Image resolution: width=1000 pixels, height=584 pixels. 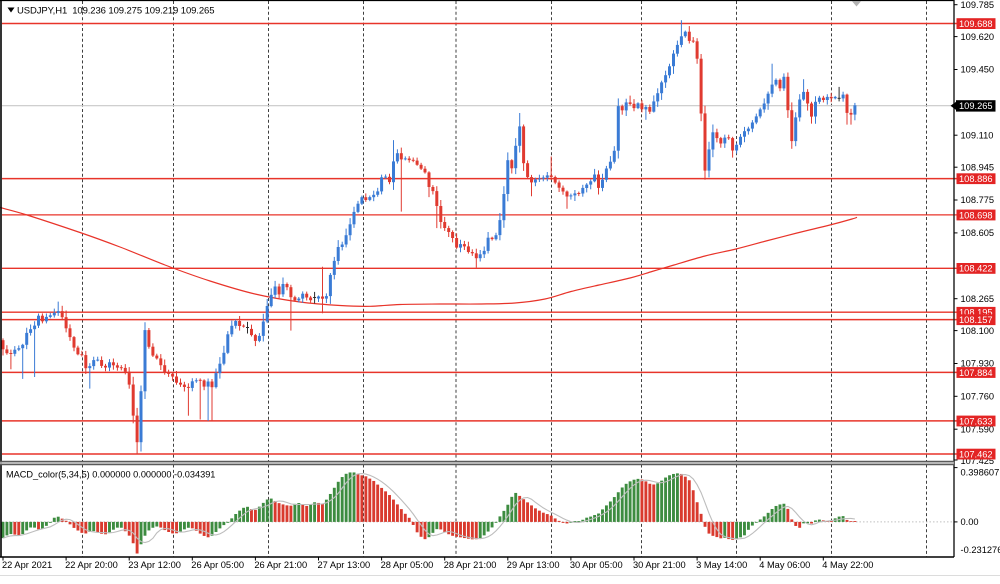 What do you see at coordinates (976, 373) in the screenshot?
I see `svg-text: 107.884` at bounding box center [976, 373].